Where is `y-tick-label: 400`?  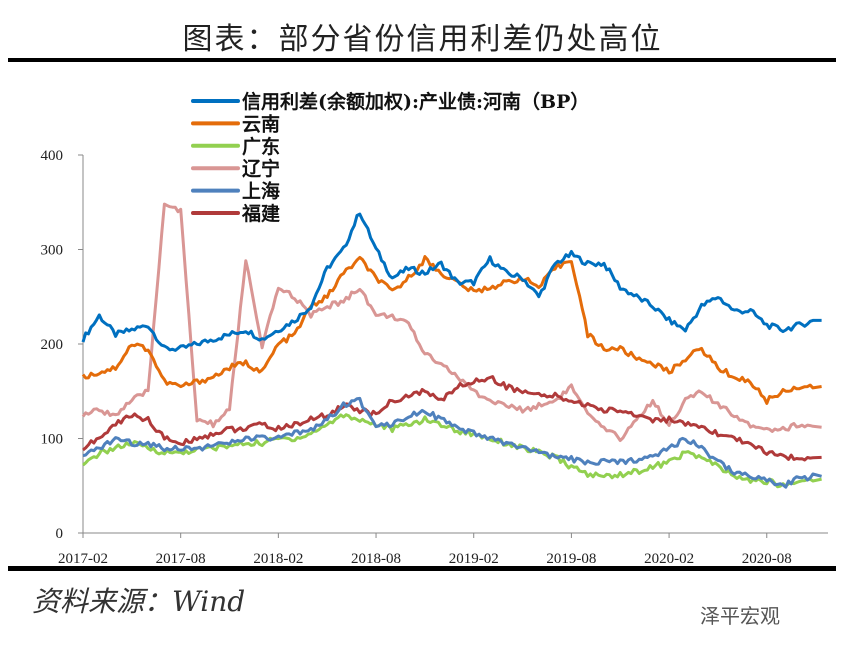
y-tick-label: 400 is located at coordinates (52, 156).